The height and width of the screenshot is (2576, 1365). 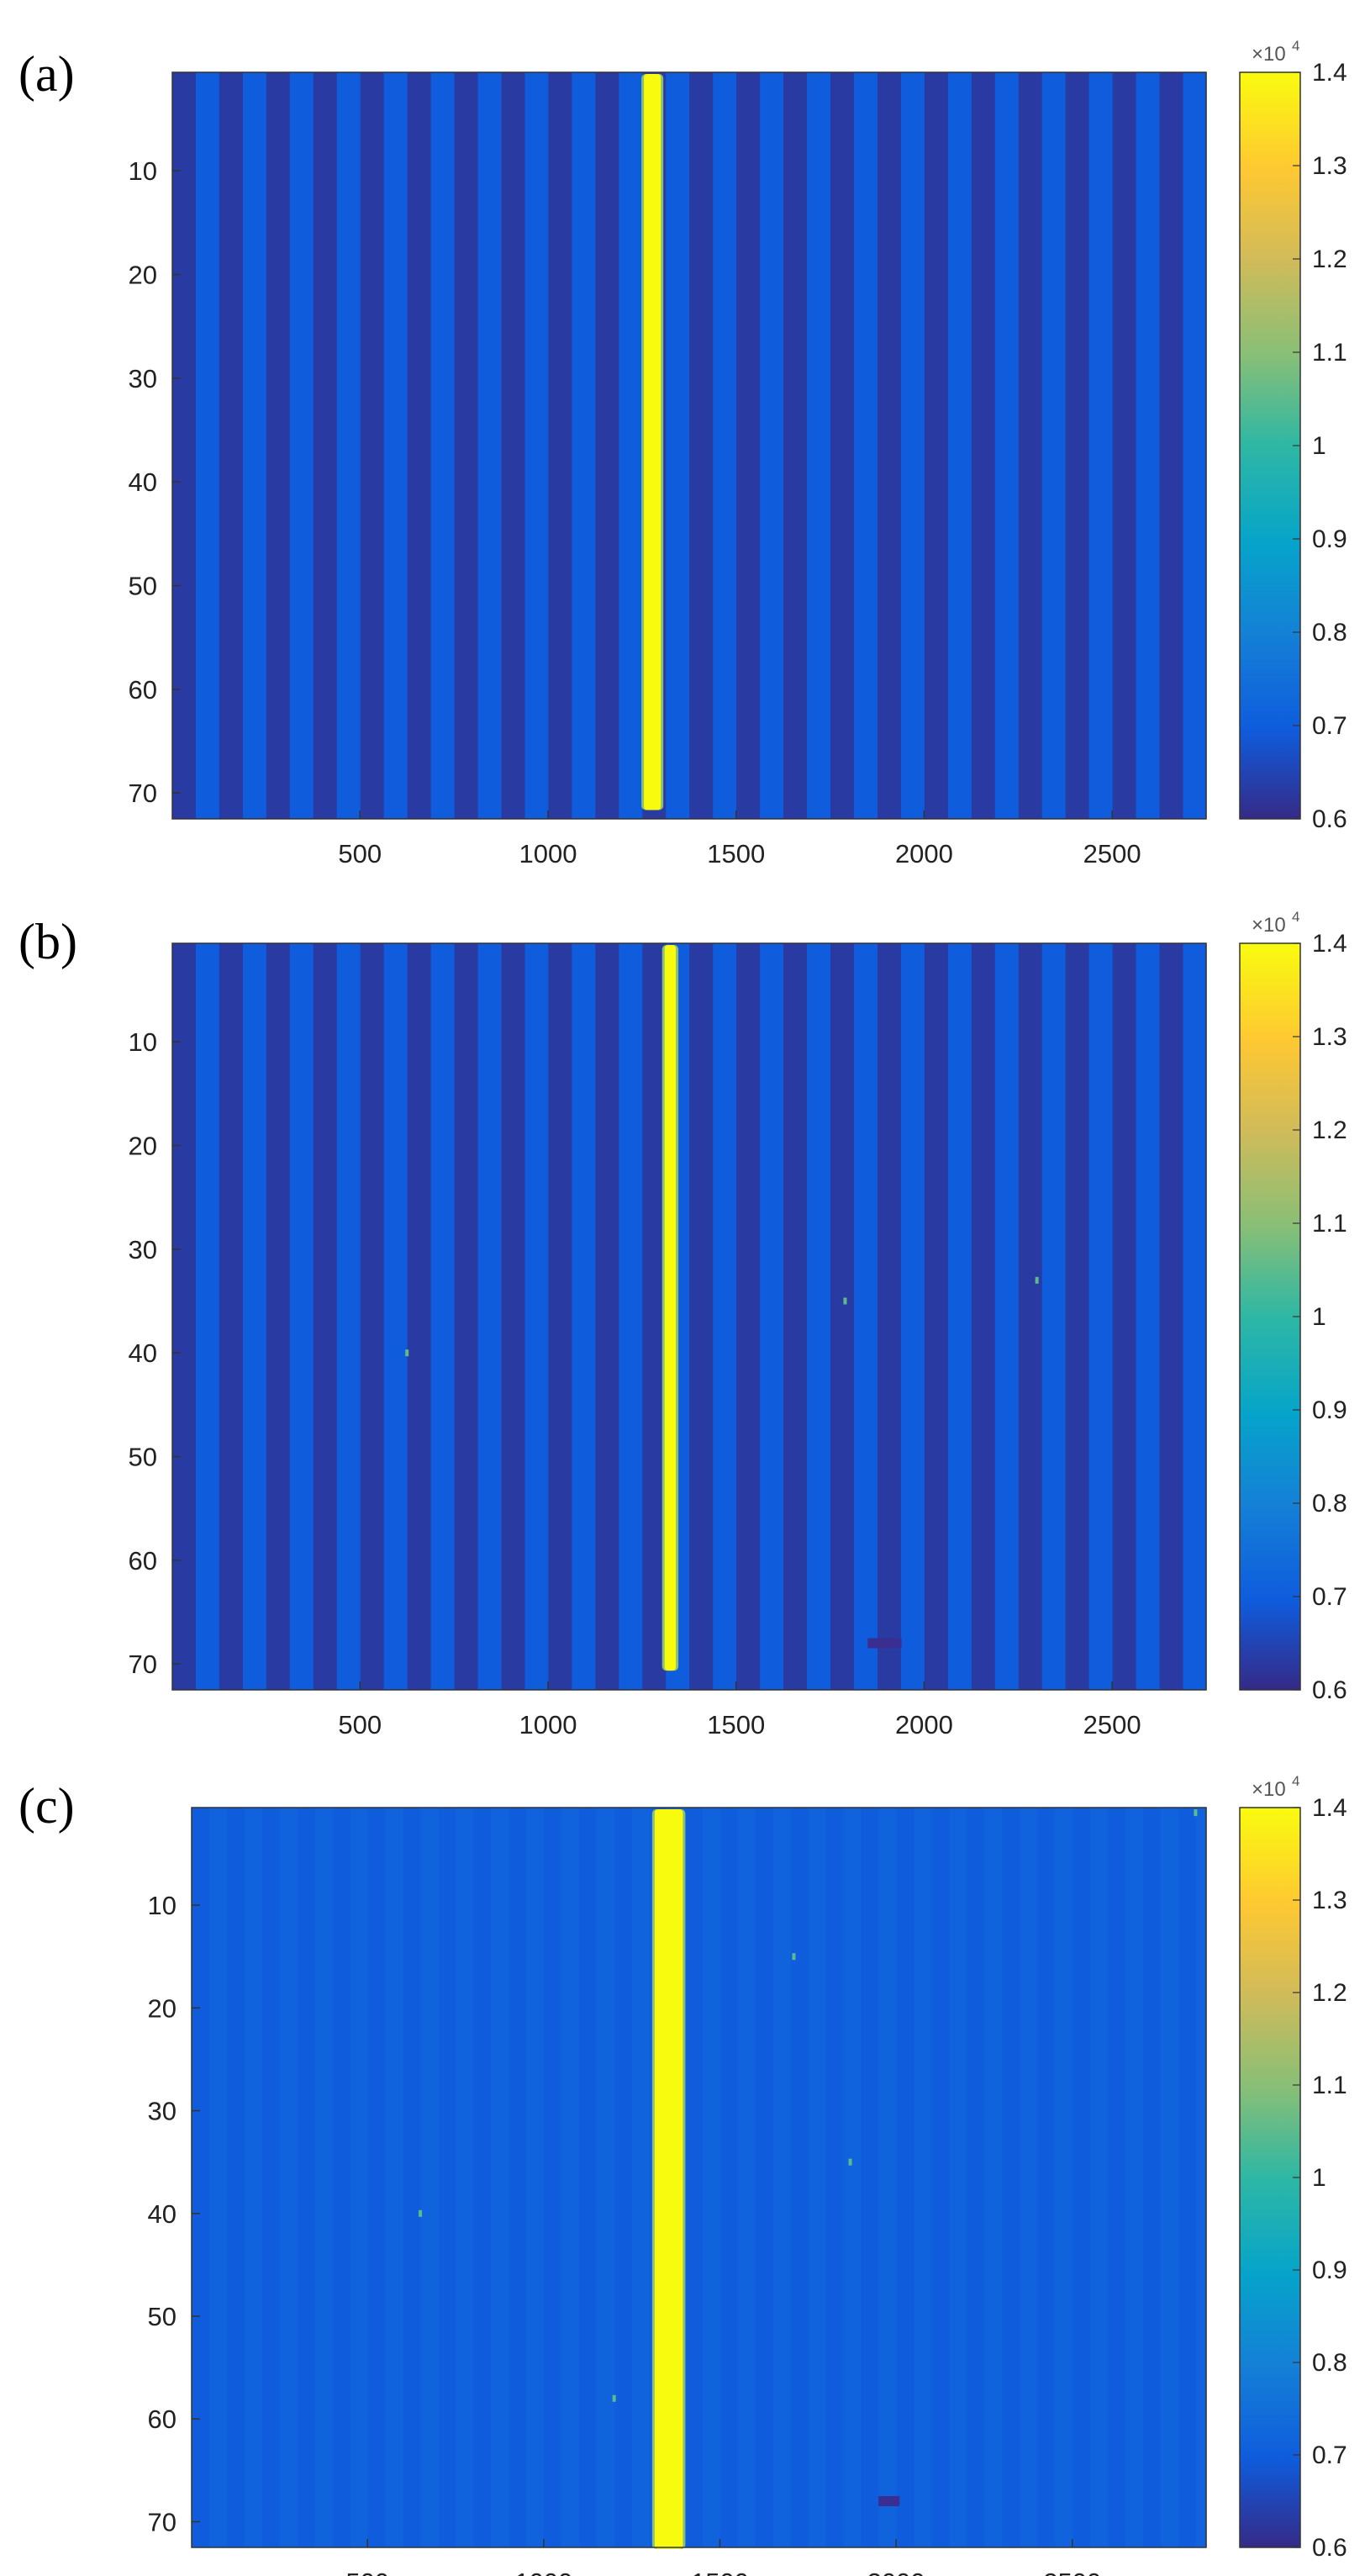 What do you see at coordinates (1329, 1504) in the screenshot?
I see `colorbar-tick-label: 0.8` at bounding box center [1329, 1504].